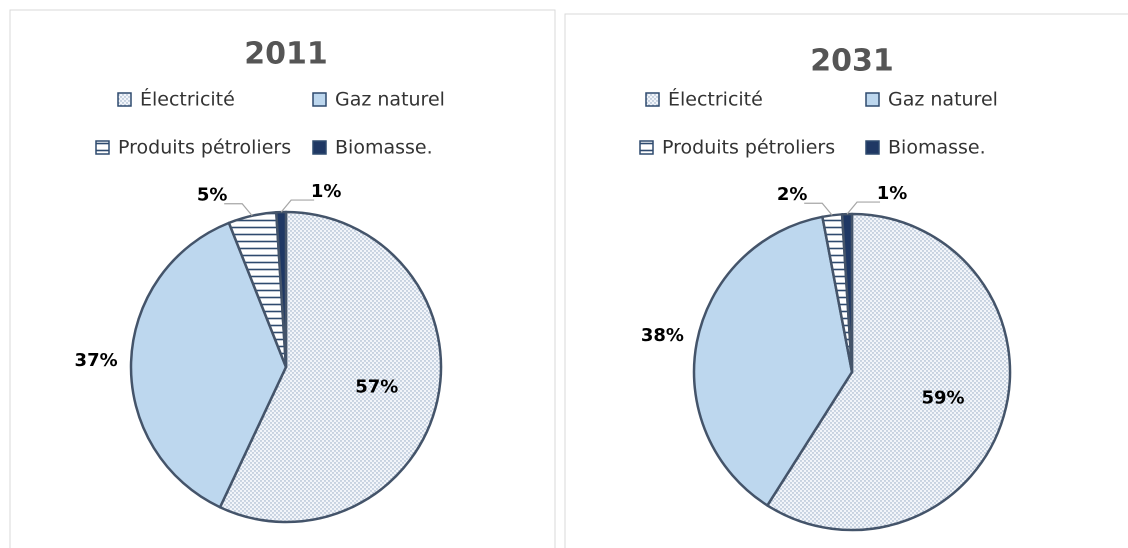  I want to click on data-label: 2%, so click(792, 194).